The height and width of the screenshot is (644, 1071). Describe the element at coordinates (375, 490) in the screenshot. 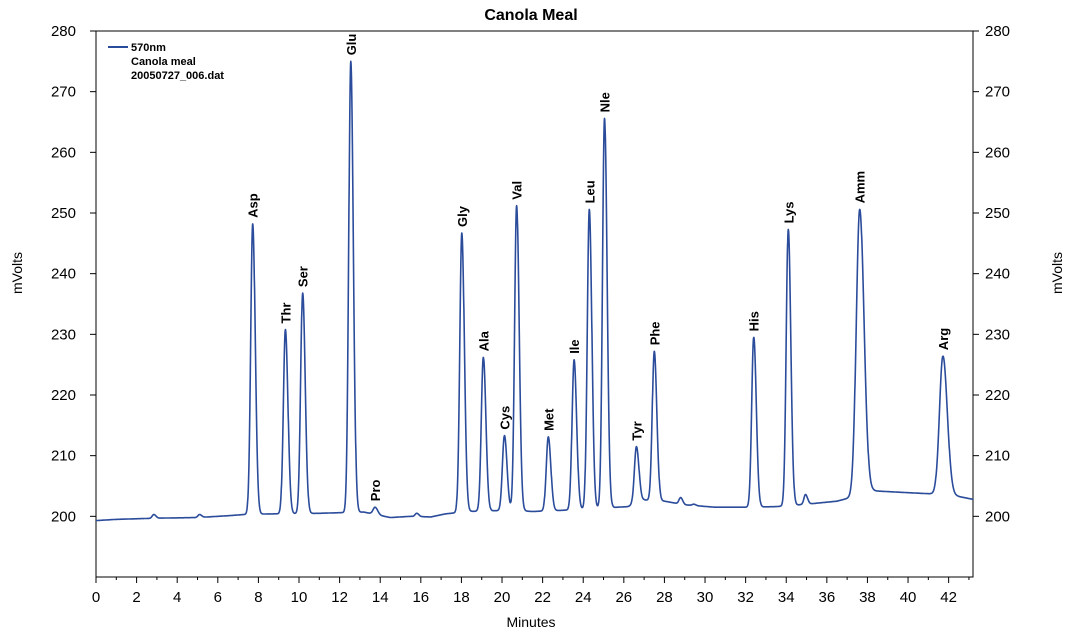

I see `peak-label-pro: Pro` at that location.